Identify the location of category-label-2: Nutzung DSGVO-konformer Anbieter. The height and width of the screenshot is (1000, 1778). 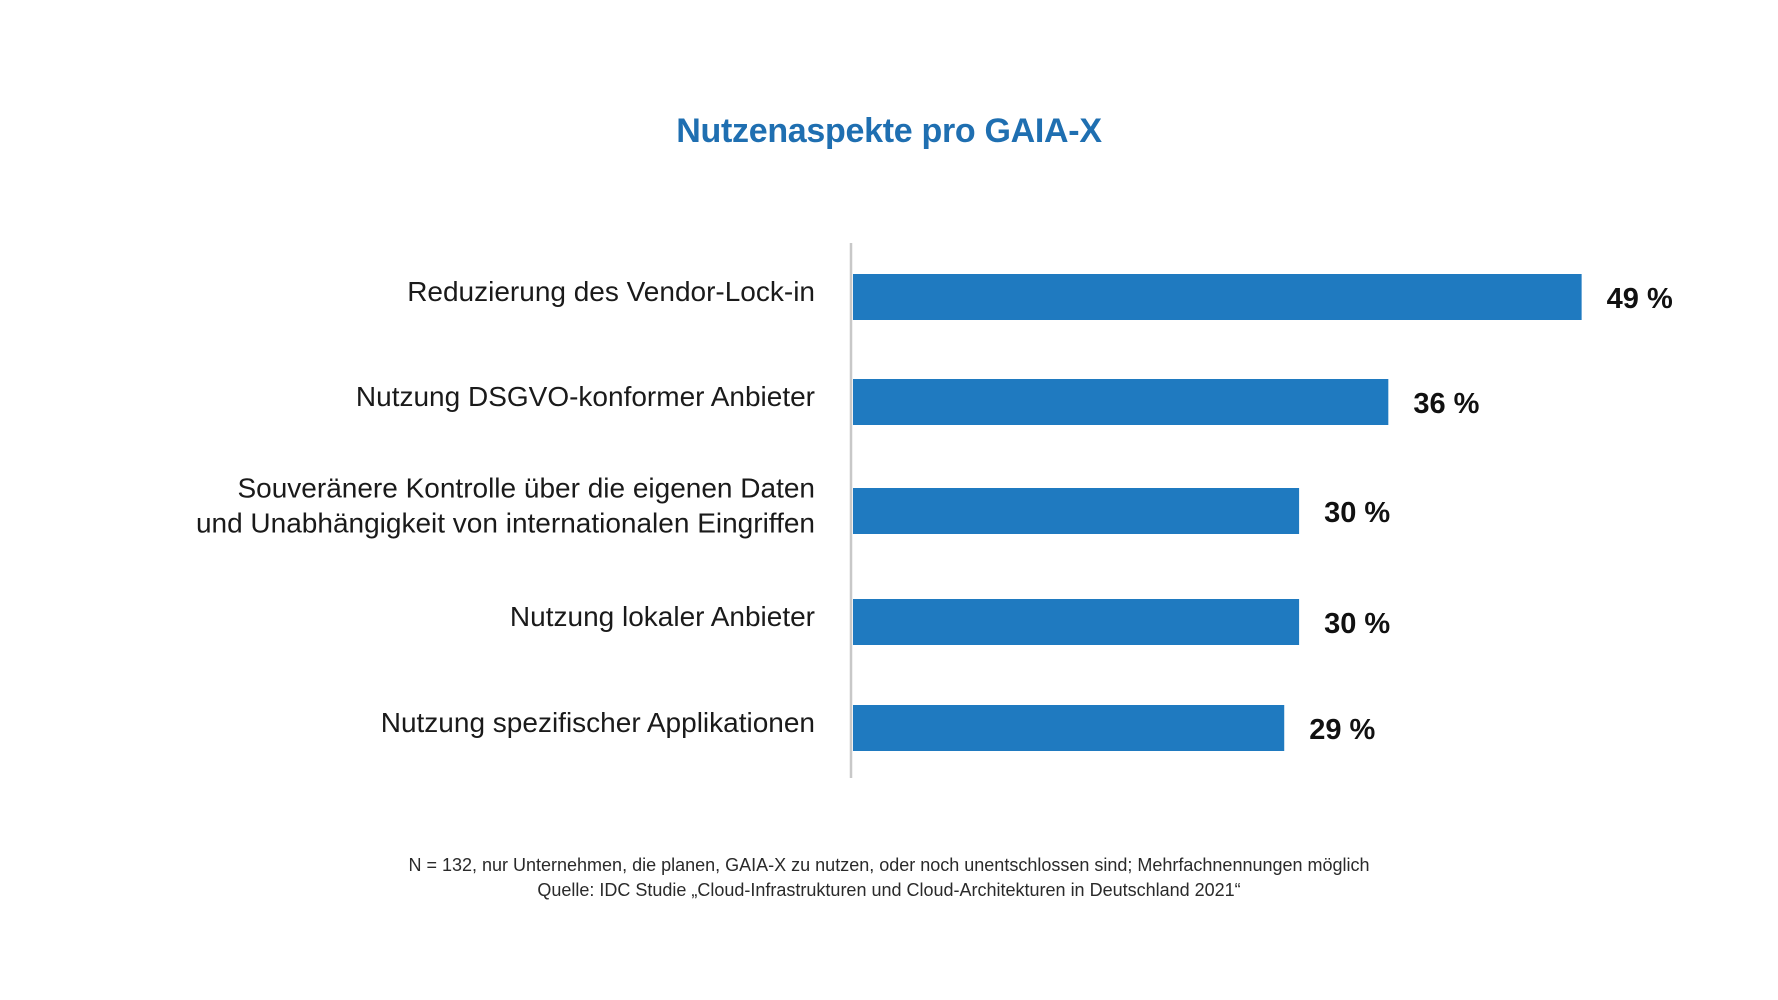
(585, 396).